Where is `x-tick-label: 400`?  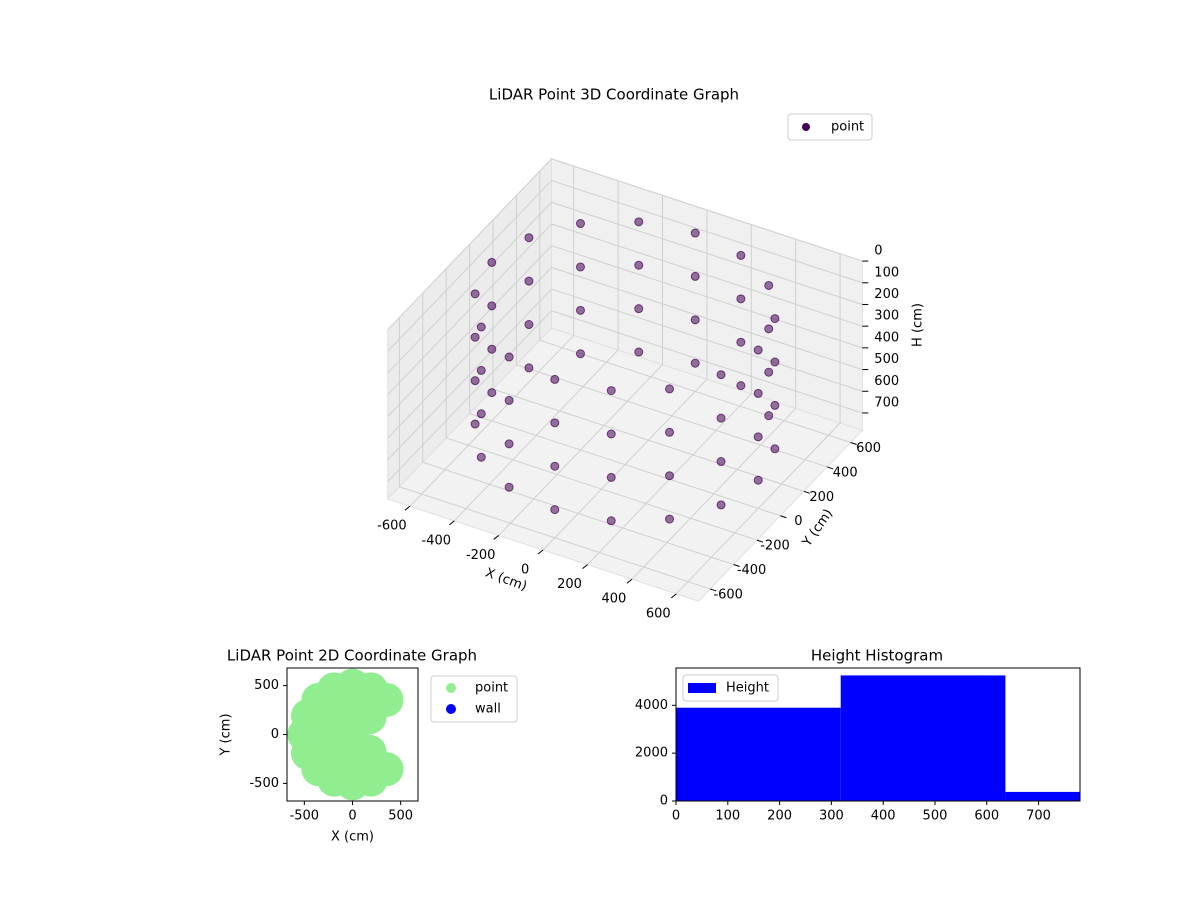 x-tick-label: 400 is located at coordinates (613, 599).